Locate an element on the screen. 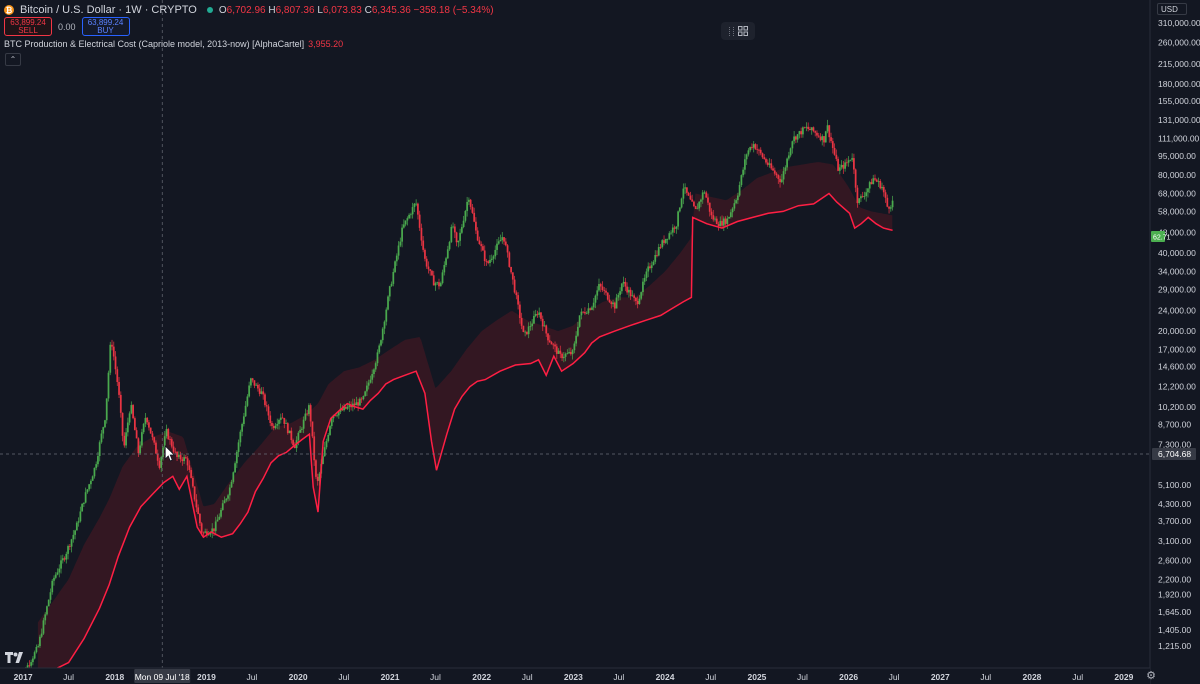 The image size is (1200, 684). crosshair-price-label: 6,704.68 is located at coordinates (1174, 454).